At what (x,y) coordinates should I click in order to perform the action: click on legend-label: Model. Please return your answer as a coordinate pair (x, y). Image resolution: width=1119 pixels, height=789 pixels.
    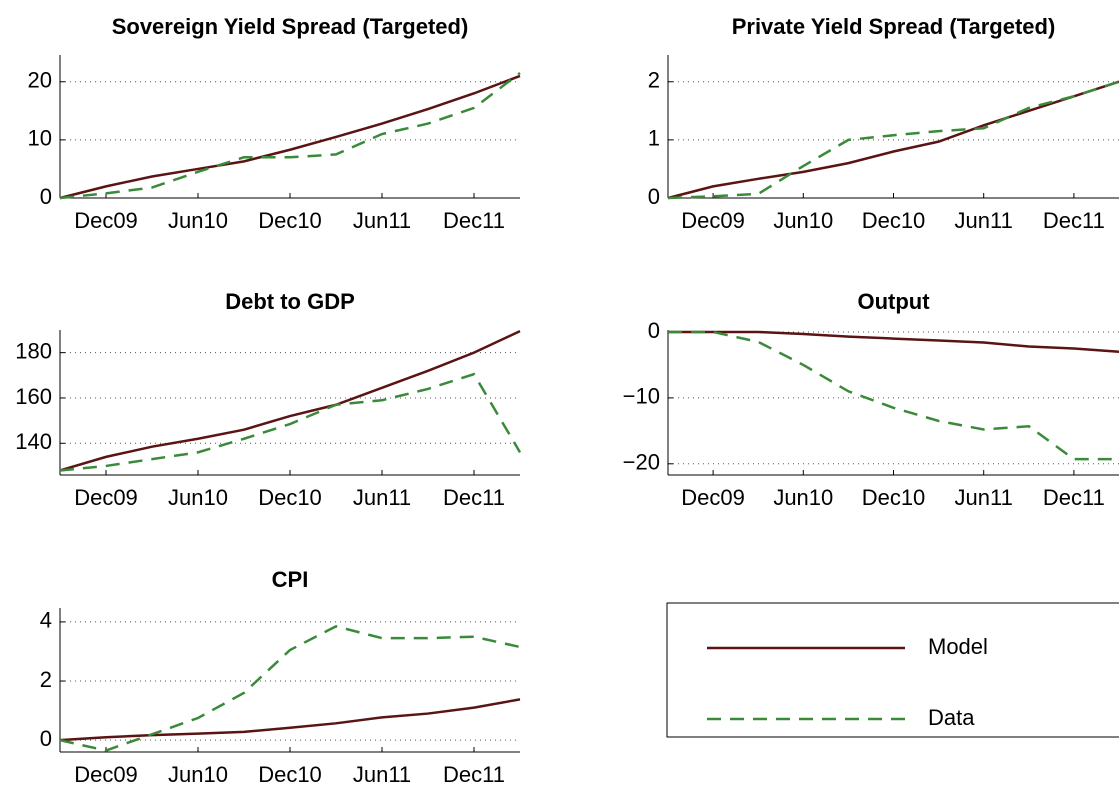
    Looking at the image, I should click on (958, 646).